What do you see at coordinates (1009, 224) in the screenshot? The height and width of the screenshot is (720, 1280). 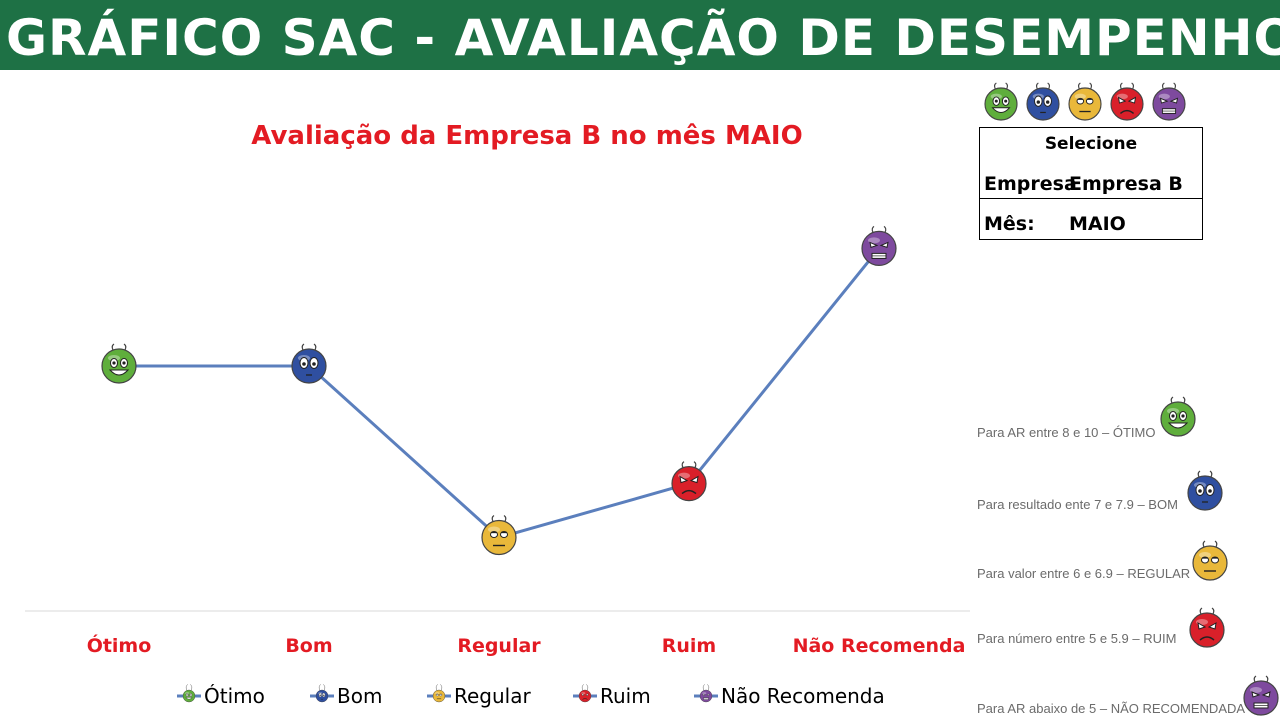 I see `month-label: Mês:` at bounding box center [1009, 224].